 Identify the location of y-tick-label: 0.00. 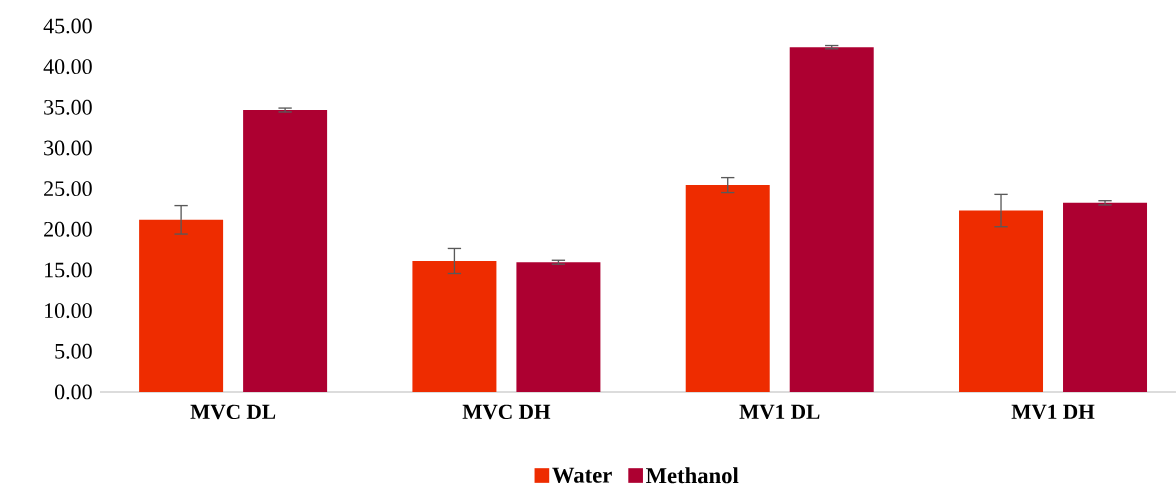
(73, 392).